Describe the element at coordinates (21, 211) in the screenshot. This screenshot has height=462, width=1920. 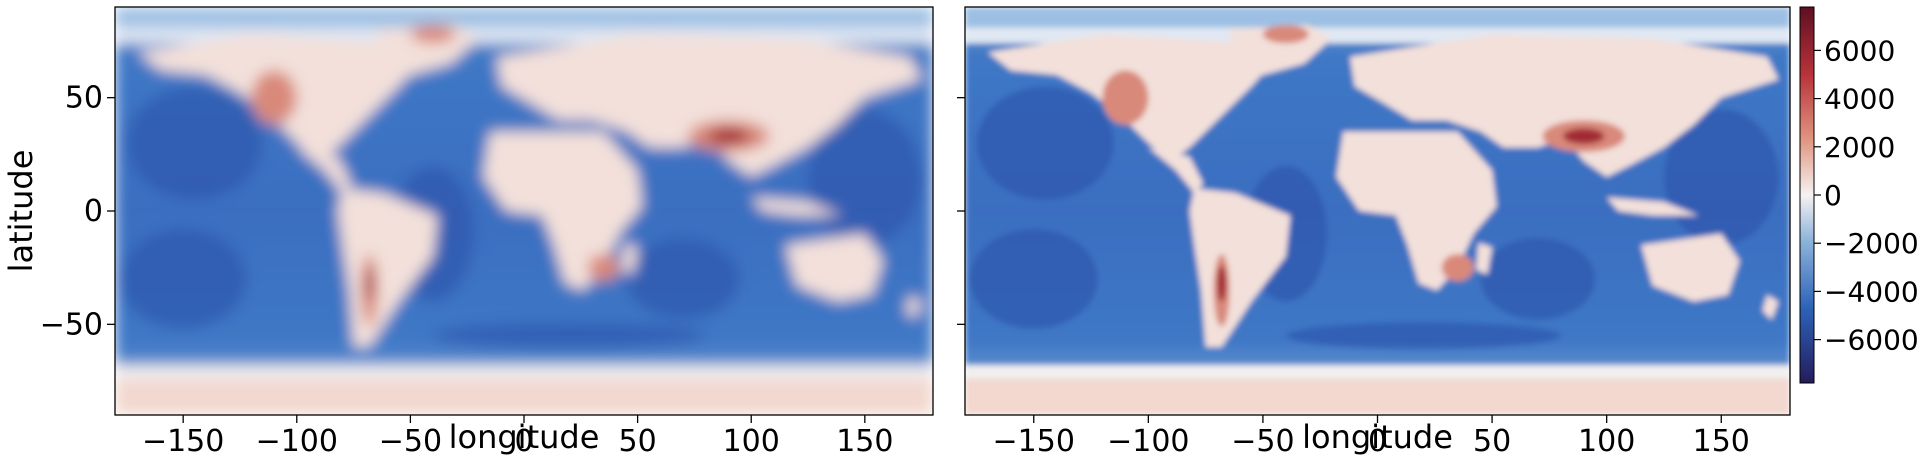
I see `y-axis-label: latitude` at that location.